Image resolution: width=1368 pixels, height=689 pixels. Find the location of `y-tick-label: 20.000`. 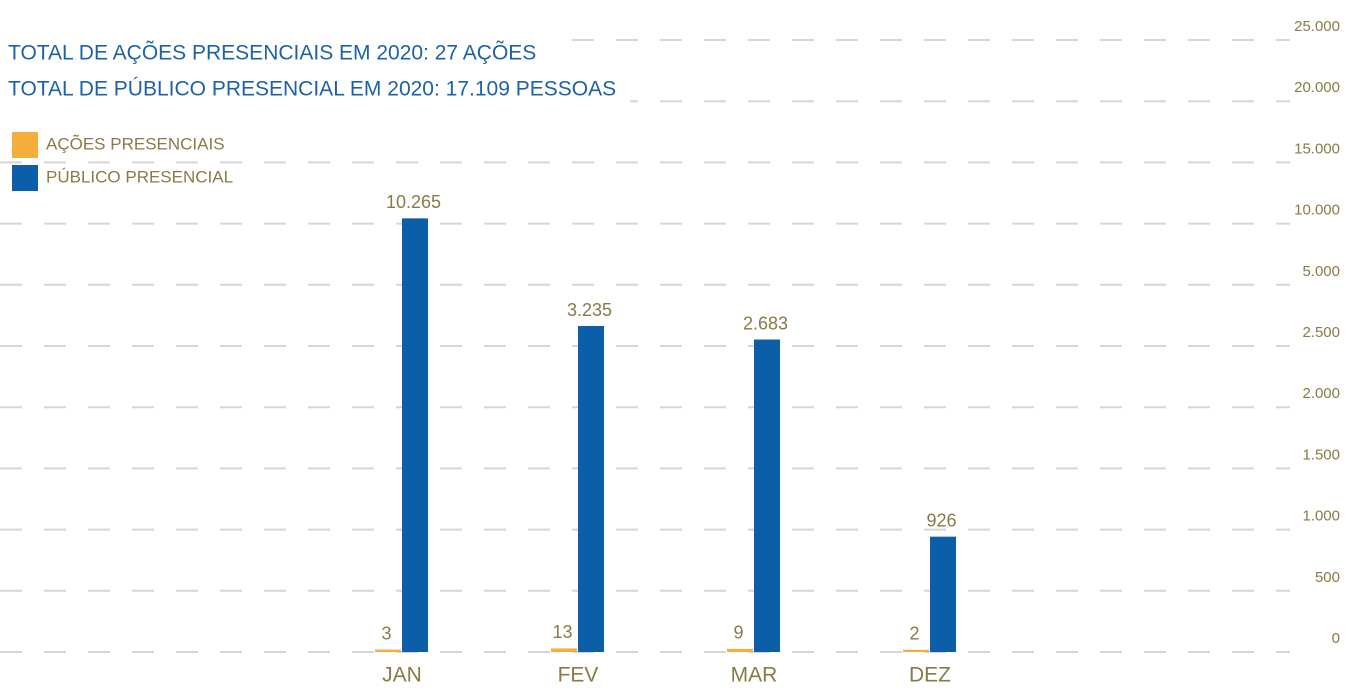

y-tick-label: 20.000 is located at coordinates (1317, 87).